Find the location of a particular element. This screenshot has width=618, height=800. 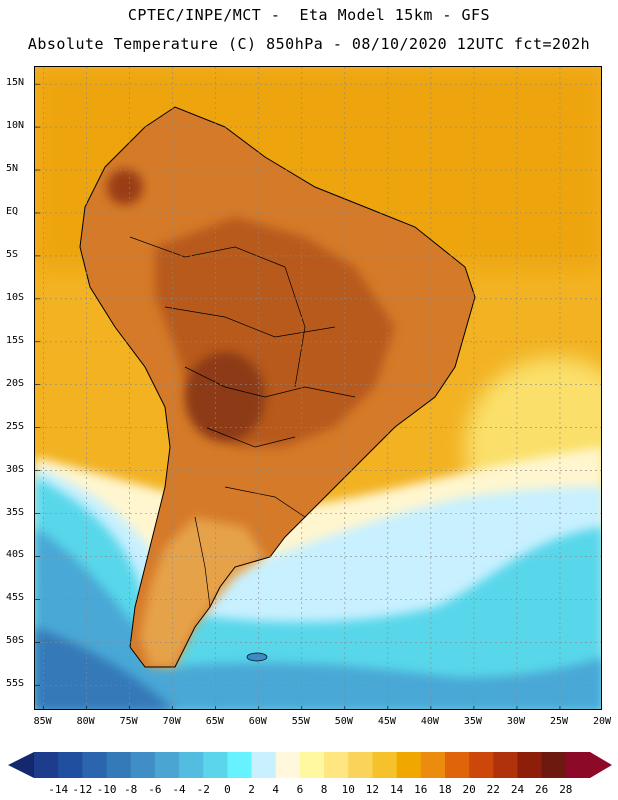

lat-tick-label: 25S is located at coordinates (15, 426).